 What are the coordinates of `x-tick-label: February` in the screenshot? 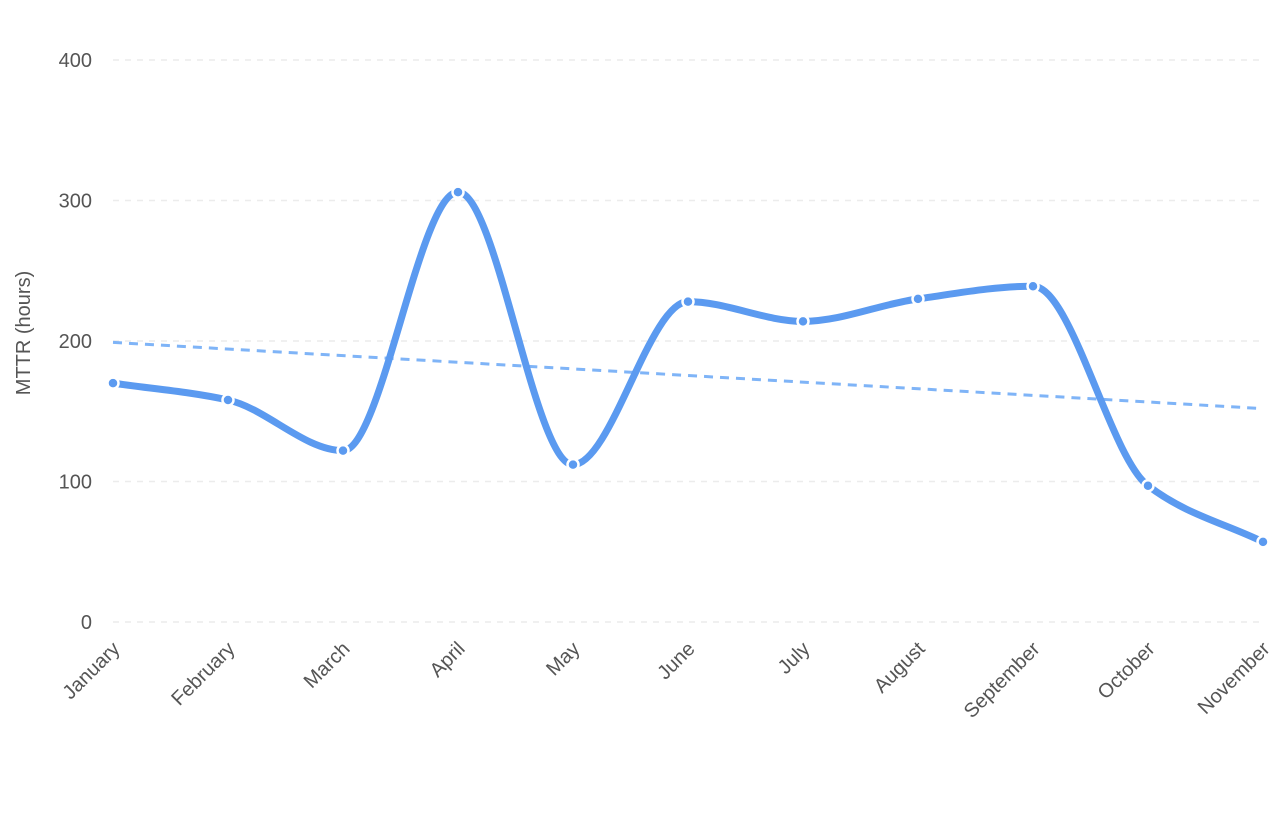 It's located at (203, 674).